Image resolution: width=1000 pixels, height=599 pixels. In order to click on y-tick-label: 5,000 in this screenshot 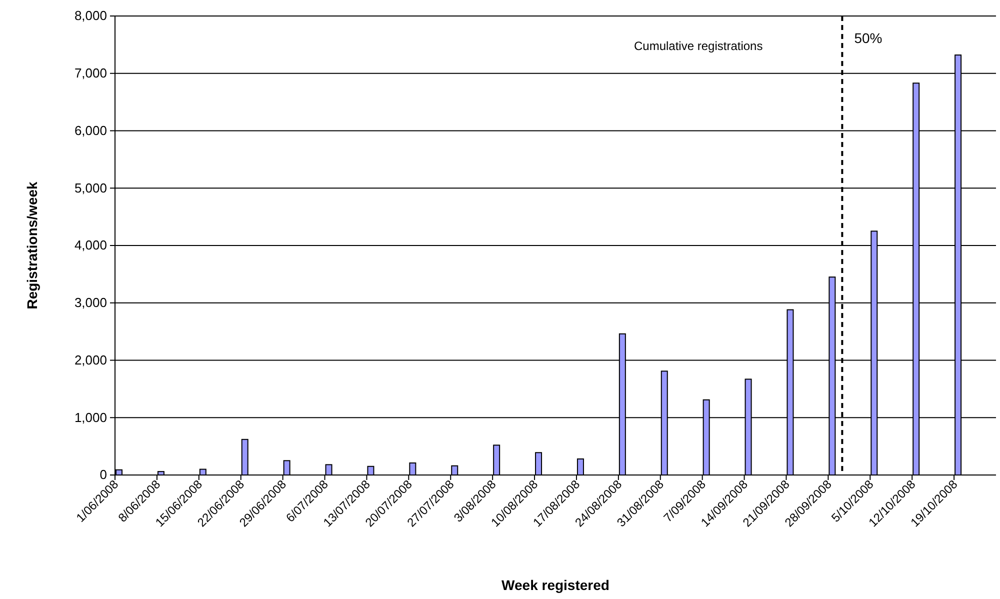, I will do `click(90, 188)`.